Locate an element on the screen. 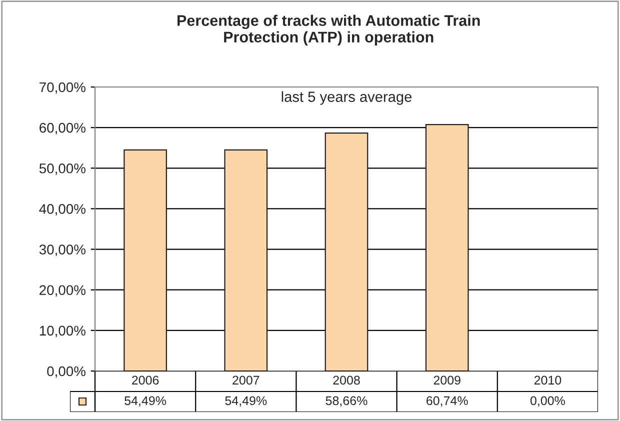 This screenshot has height=421, width=620. y-tick-label: 60,00% is located at coordinates (63, 128).